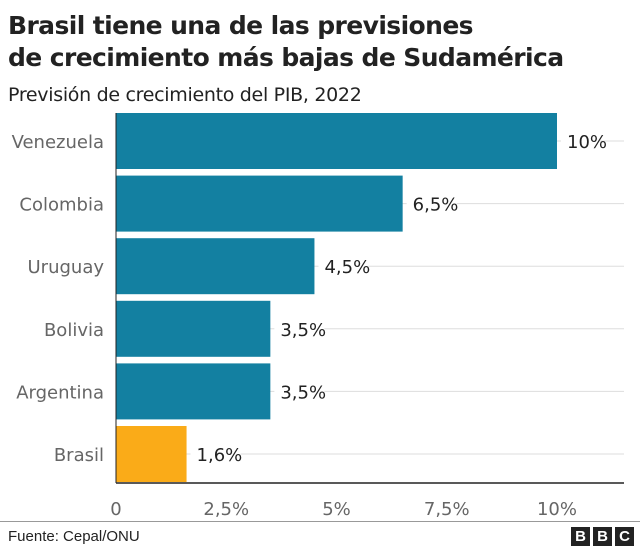 This screenshot has width=640, height=549. What do you see at coordinates (58, 142) in the screenshot?
I see `category-label: Venezuela` at bounding box center [58, 142].